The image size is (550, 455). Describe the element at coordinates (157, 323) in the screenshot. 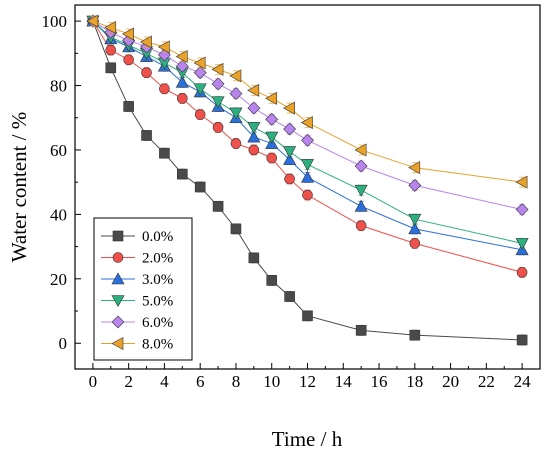

I see `legend-label: 6.0%` at that location.